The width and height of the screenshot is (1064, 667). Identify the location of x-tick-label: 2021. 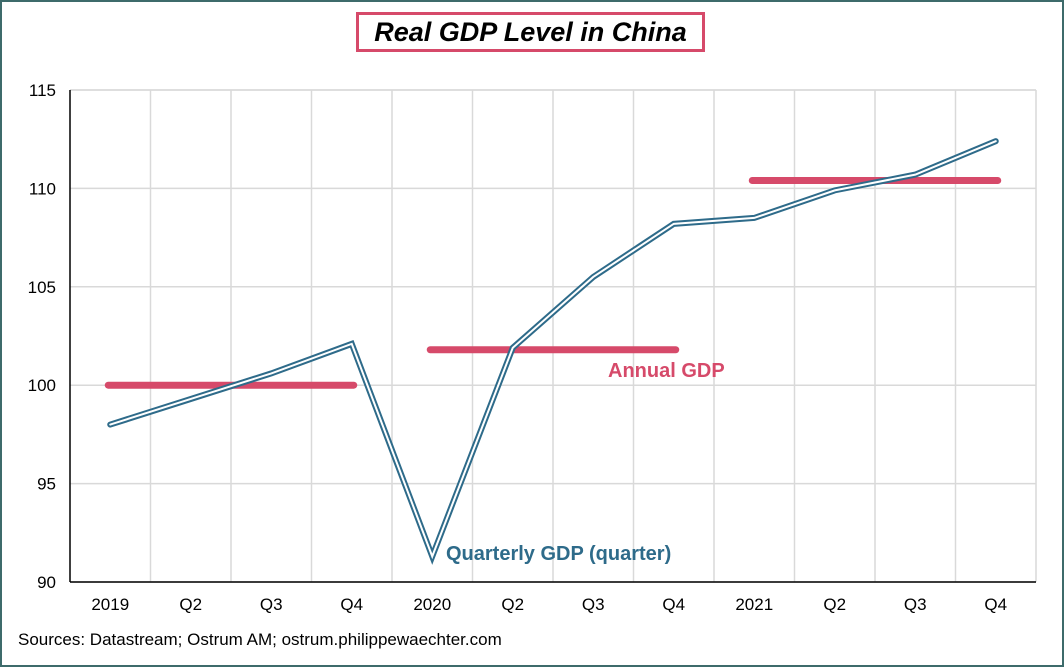
(754, 604).